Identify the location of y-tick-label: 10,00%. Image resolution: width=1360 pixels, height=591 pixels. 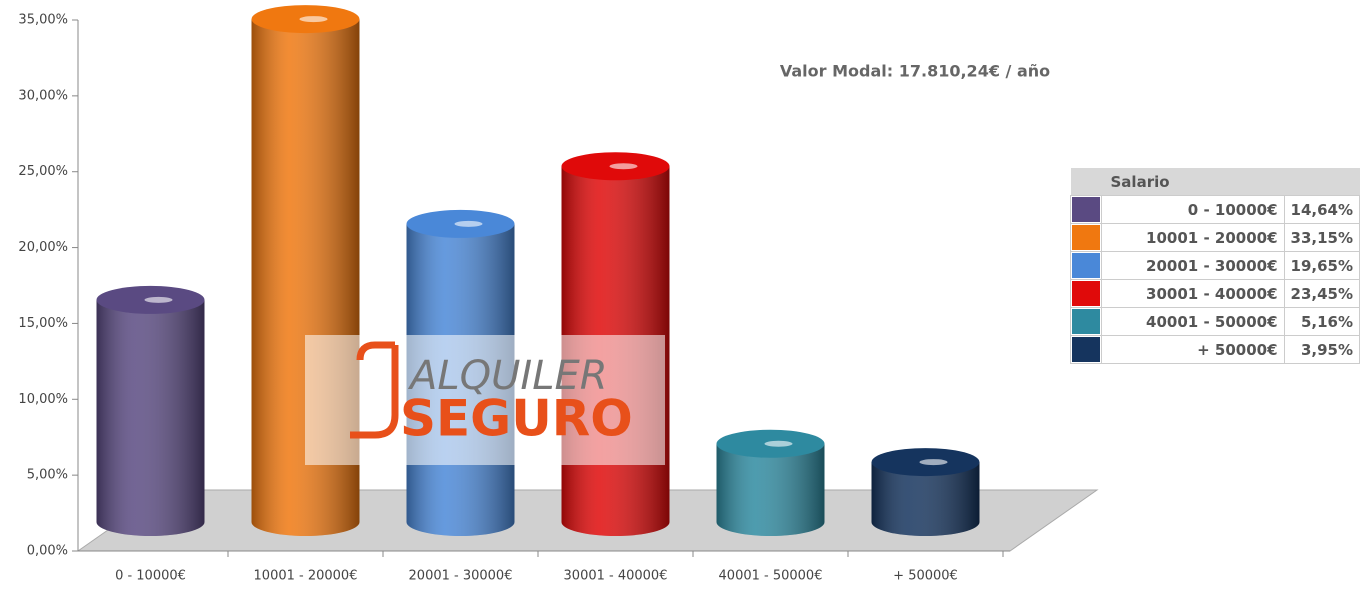
(43, 399).